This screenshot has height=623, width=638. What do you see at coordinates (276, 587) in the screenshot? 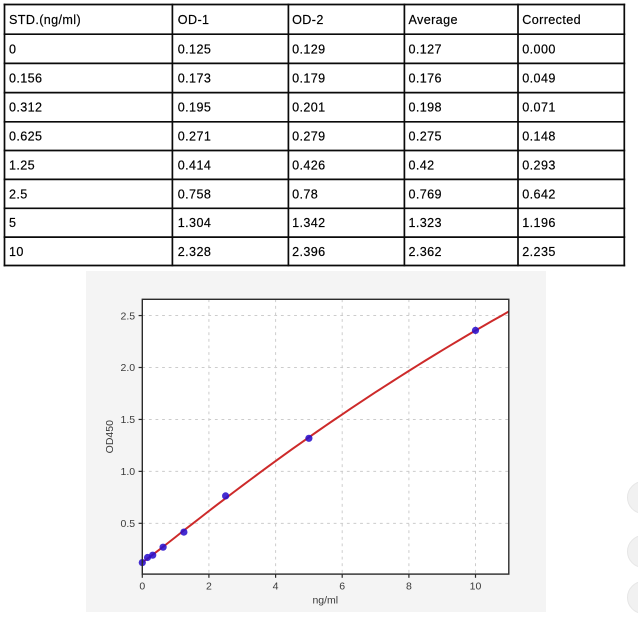
I see `svg-text: 4` at bounding box center [276, 587].